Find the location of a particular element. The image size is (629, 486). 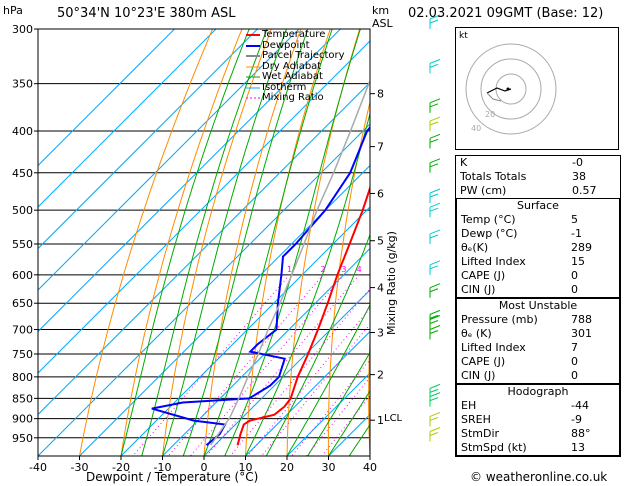

legend-entry: Dry Adiabat is located at coordinates (295, 67).